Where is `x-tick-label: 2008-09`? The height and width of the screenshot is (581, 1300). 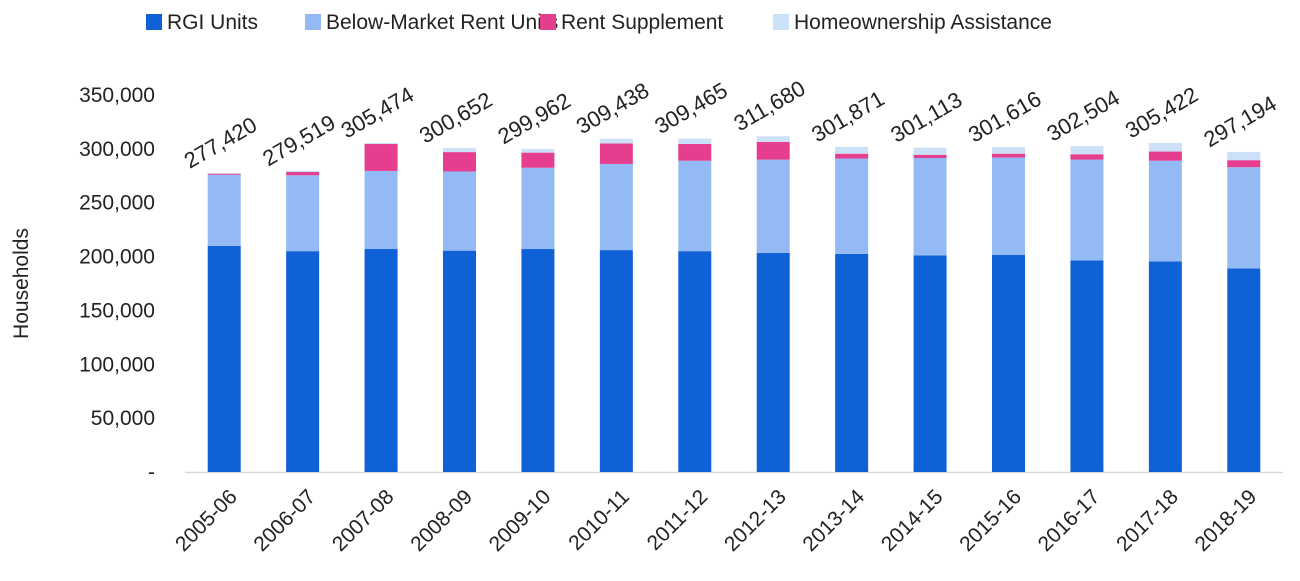
x-tick-label: 2008-09 is located at coordinates (441, 520).